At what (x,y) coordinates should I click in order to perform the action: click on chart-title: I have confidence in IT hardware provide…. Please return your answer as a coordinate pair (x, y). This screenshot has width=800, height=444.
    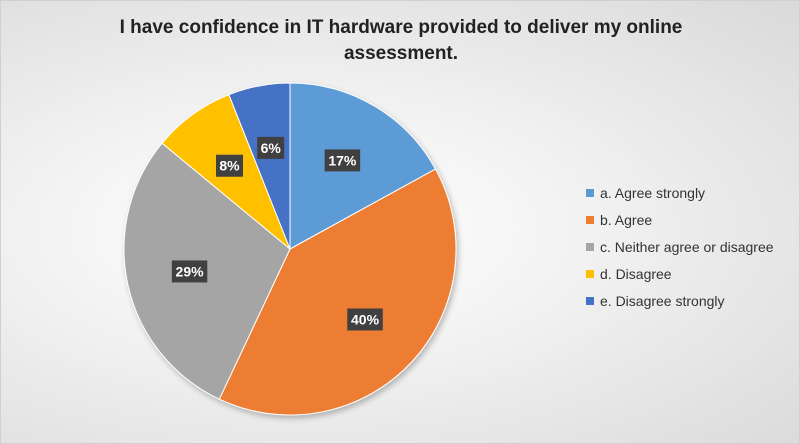
    Looking at the image, I should click on (401, 40).